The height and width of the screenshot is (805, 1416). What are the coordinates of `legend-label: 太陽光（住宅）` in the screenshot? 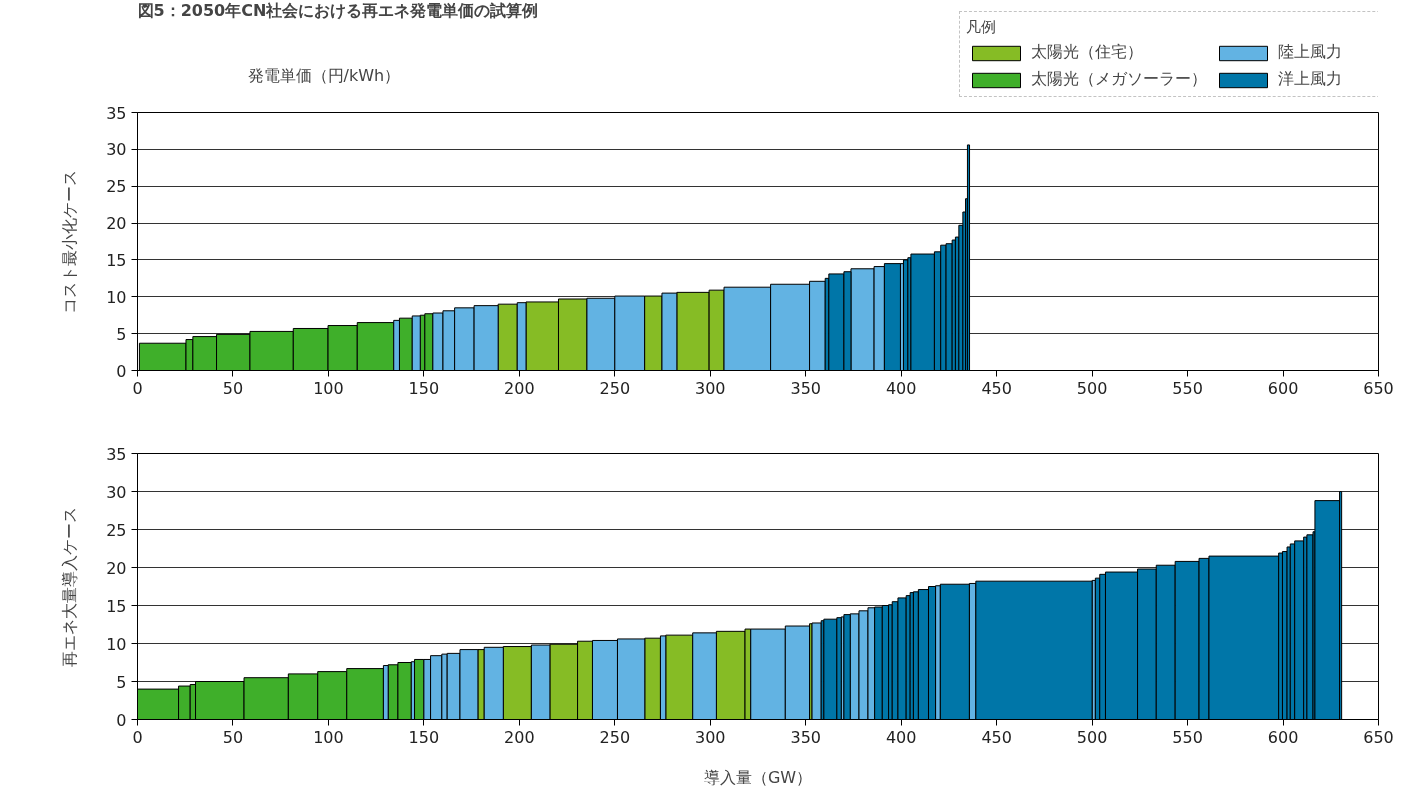 It's located at (1087, 52).